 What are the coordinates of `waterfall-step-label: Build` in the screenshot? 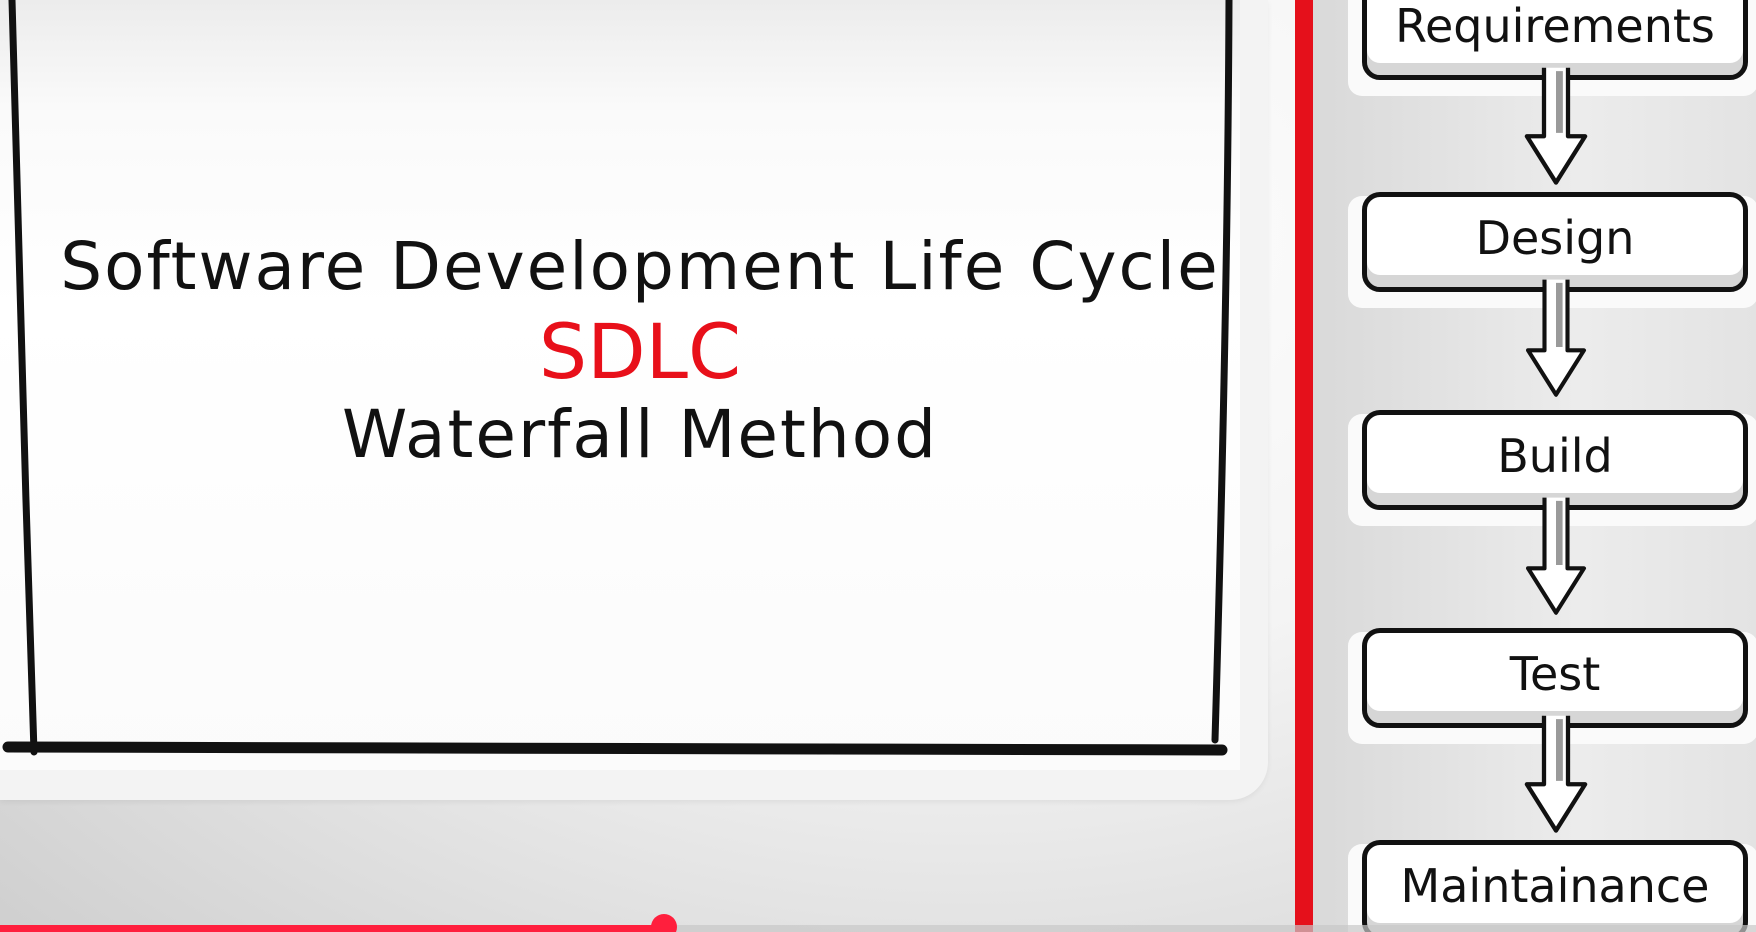 It's located at (1555, 456).